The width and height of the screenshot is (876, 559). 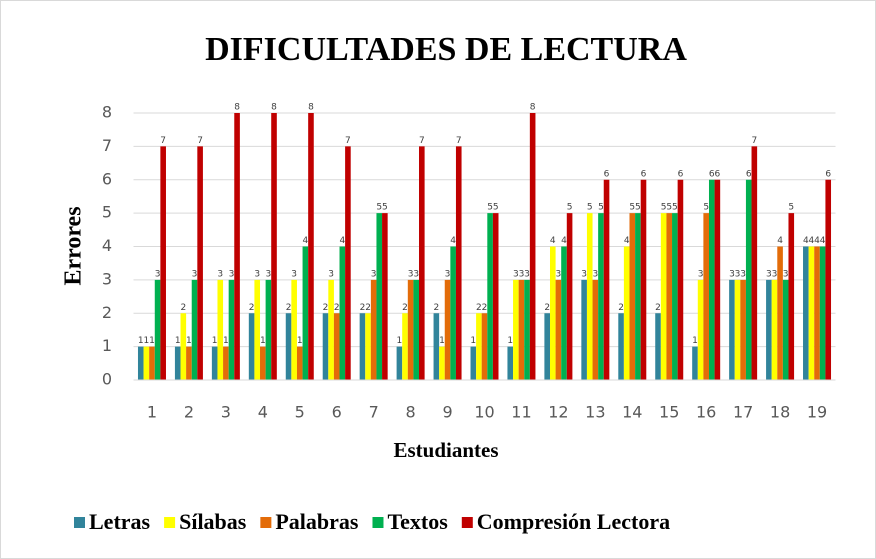 What do you see at coordinates (446, 49) in the screenshot?
I see `chart-title: DIFICULTADES DE LECTURA` at bounding box center [446, 49].